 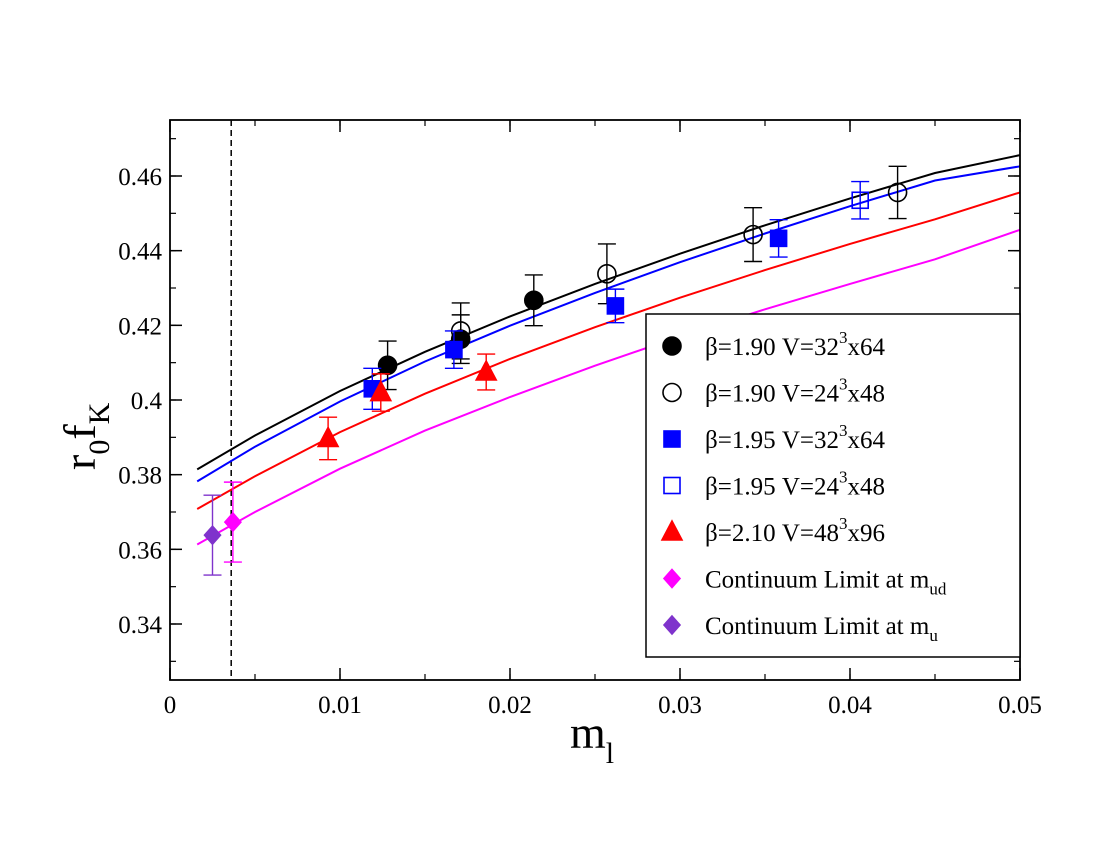 What do you see at coordinates (795, 344) in the screenshot?
I see `legend-label: β=1.90 V=323x64` at bounding box center [795, 344].